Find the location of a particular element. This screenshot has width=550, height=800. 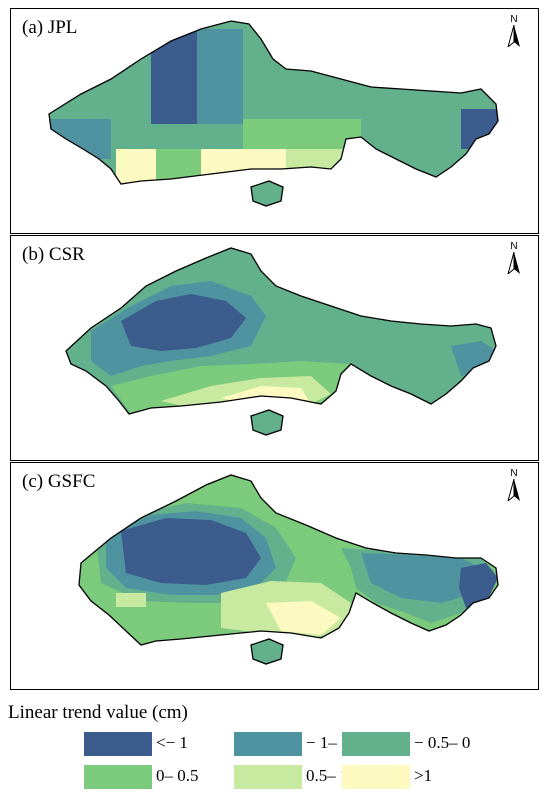

panel-title: (b) CSR is located at coordinates (53, 254).